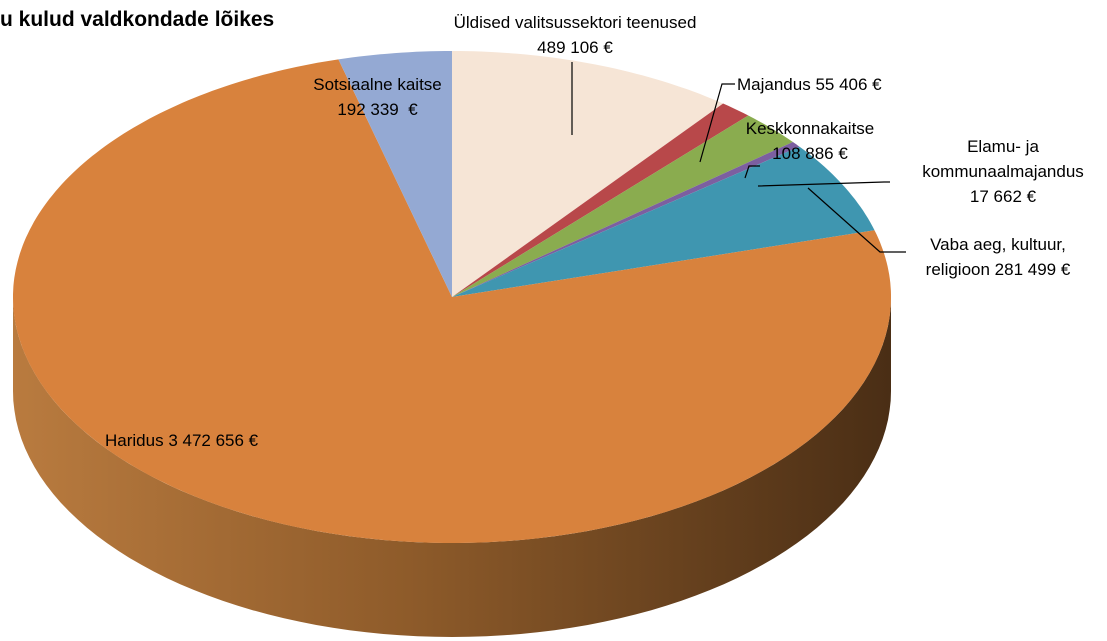 Image resolution: width=1107 pixels, height=641 pixels. I want to click on value-label: 55 406 €, so click(848, 84).